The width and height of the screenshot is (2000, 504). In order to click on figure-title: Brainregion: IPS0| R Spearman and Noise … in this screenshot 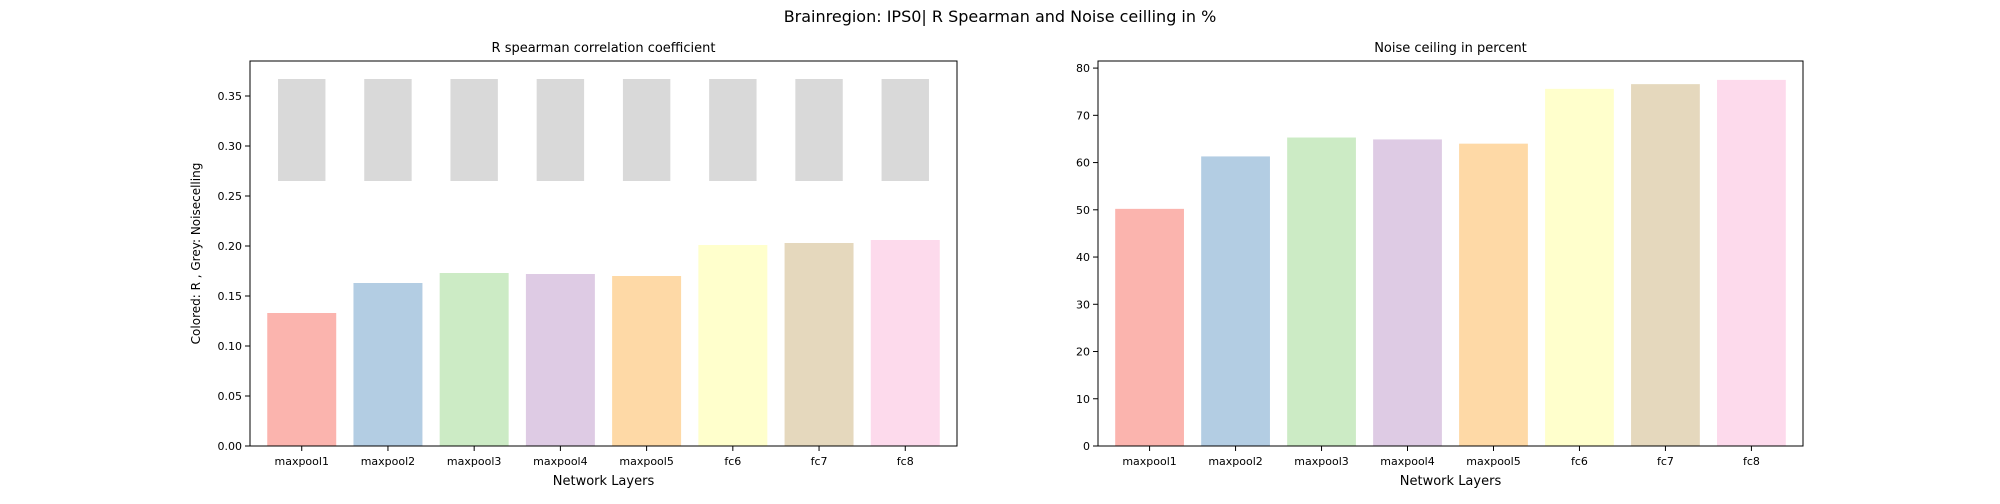, I will do `click(1000, 16)`.